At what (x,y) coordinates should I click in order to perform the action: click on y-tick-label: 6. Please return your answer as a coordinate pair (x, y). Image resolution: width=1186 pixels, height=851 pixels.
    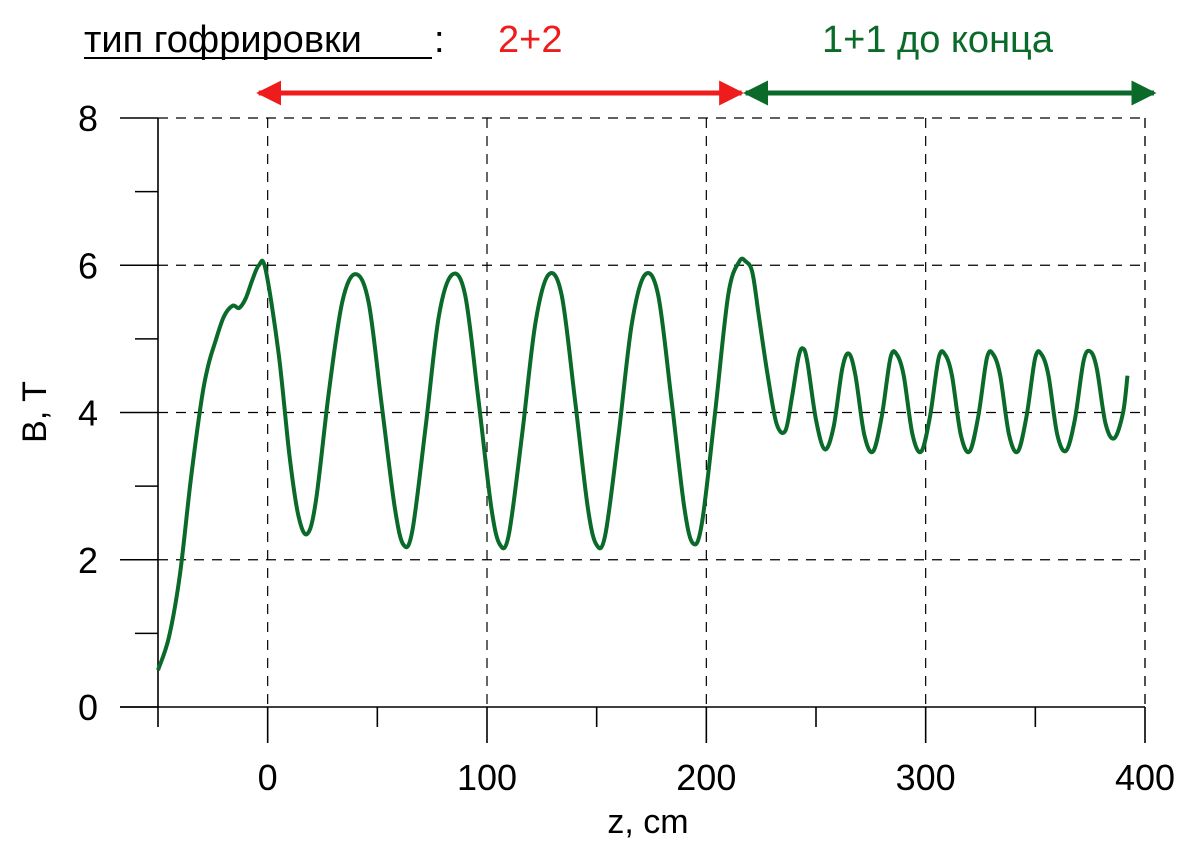
    Looking at the image, I should click on (88, 265).